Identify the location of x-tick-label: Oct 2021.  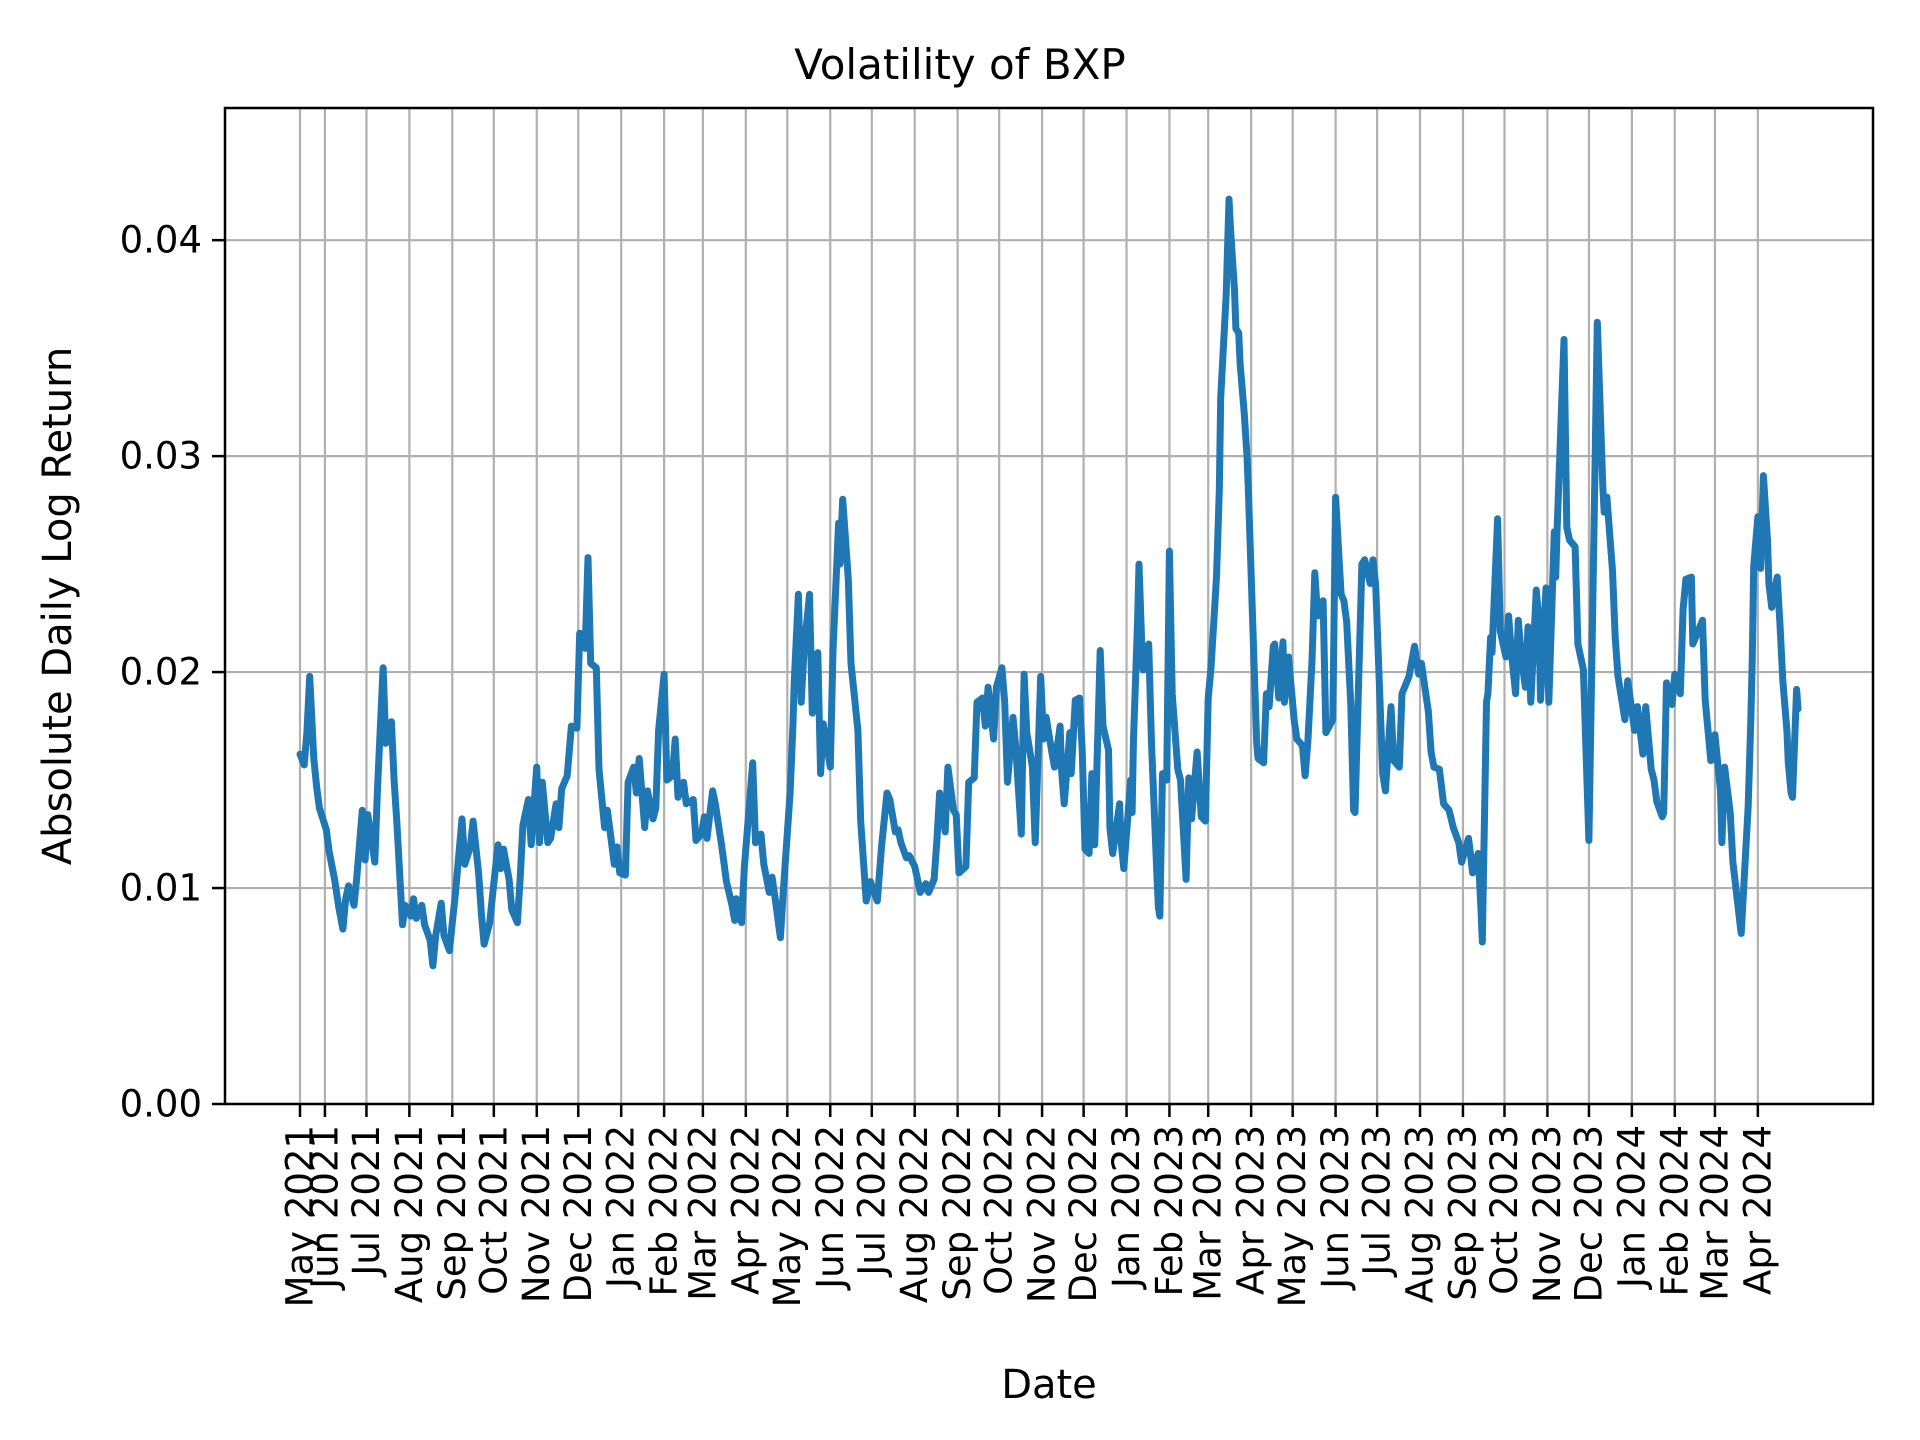
(493, 1210).